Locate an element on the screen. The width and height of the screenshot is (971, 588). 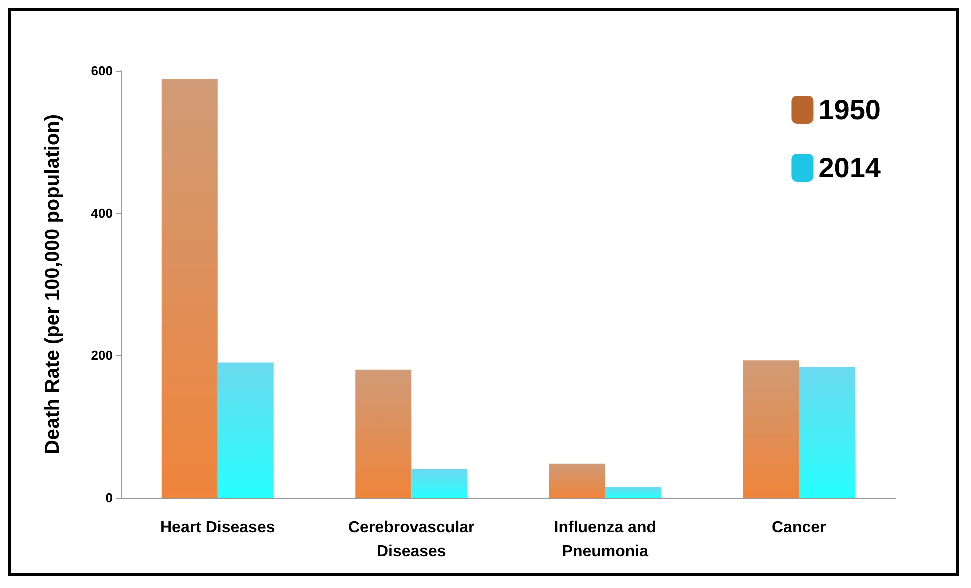
legend-label: 1950 is located at coordinates (850, 110).